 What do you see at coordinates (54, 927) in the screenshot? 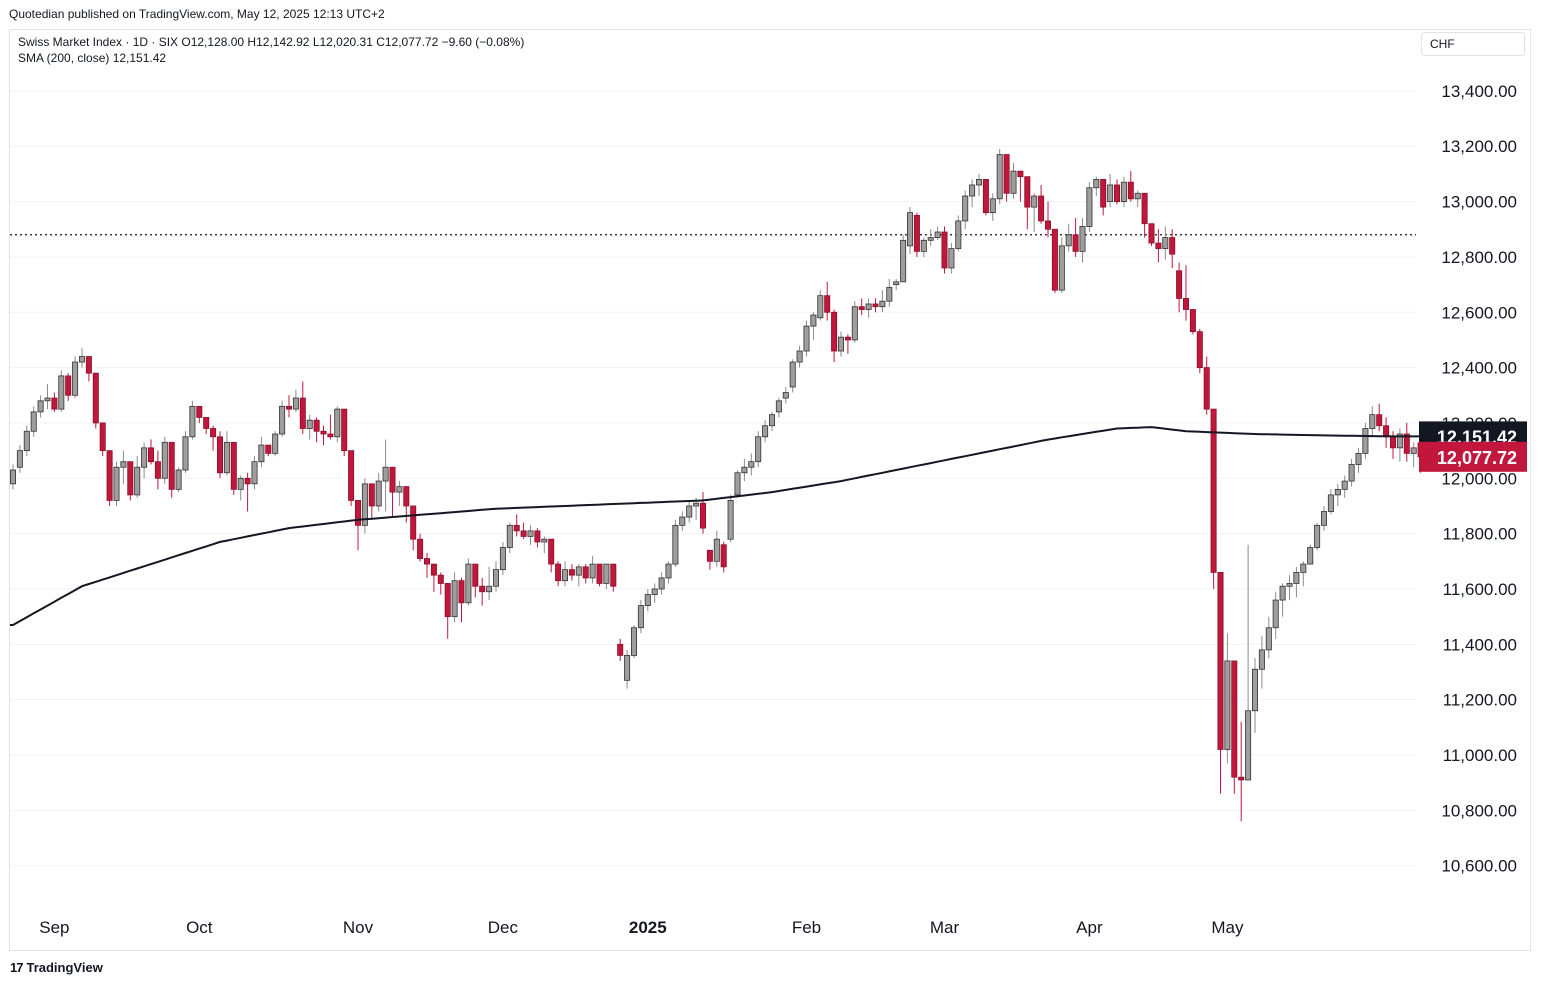
I see `x-tick-label: Sep` at bounding box center [54, 927].